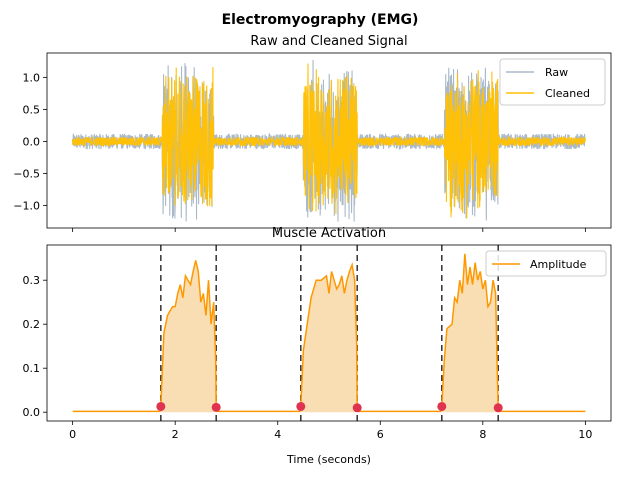  Describe the element at coordinates (32, 324) in the screenshot. I see `y-tick-label: 0.2` at that location.